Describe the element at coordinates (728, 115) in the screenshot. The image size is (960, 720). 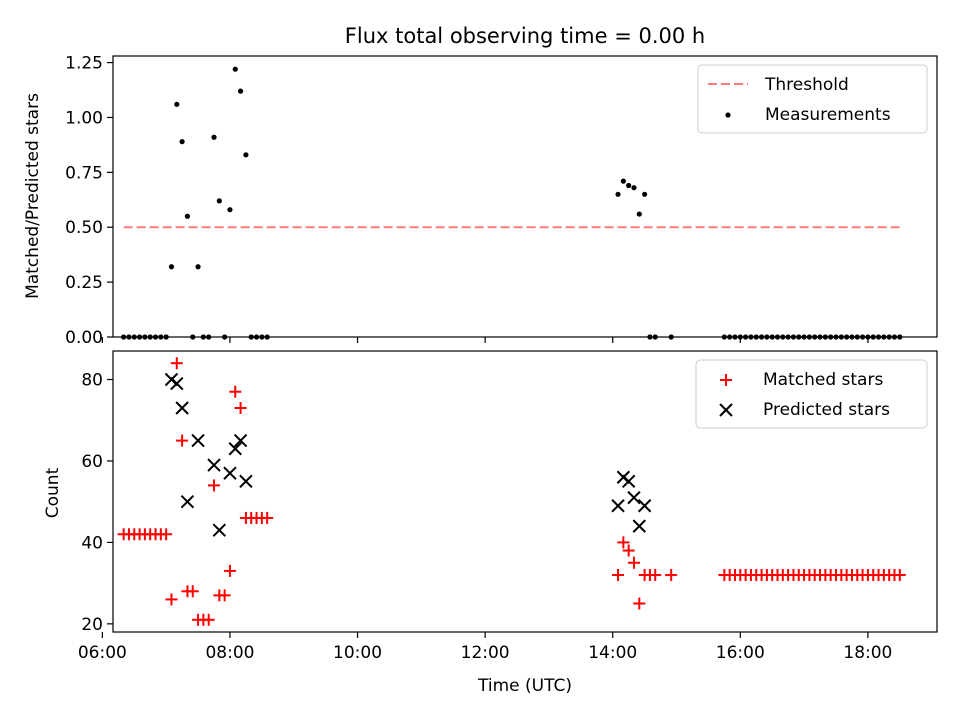
I see `measurements-legend-swatch` at that location.